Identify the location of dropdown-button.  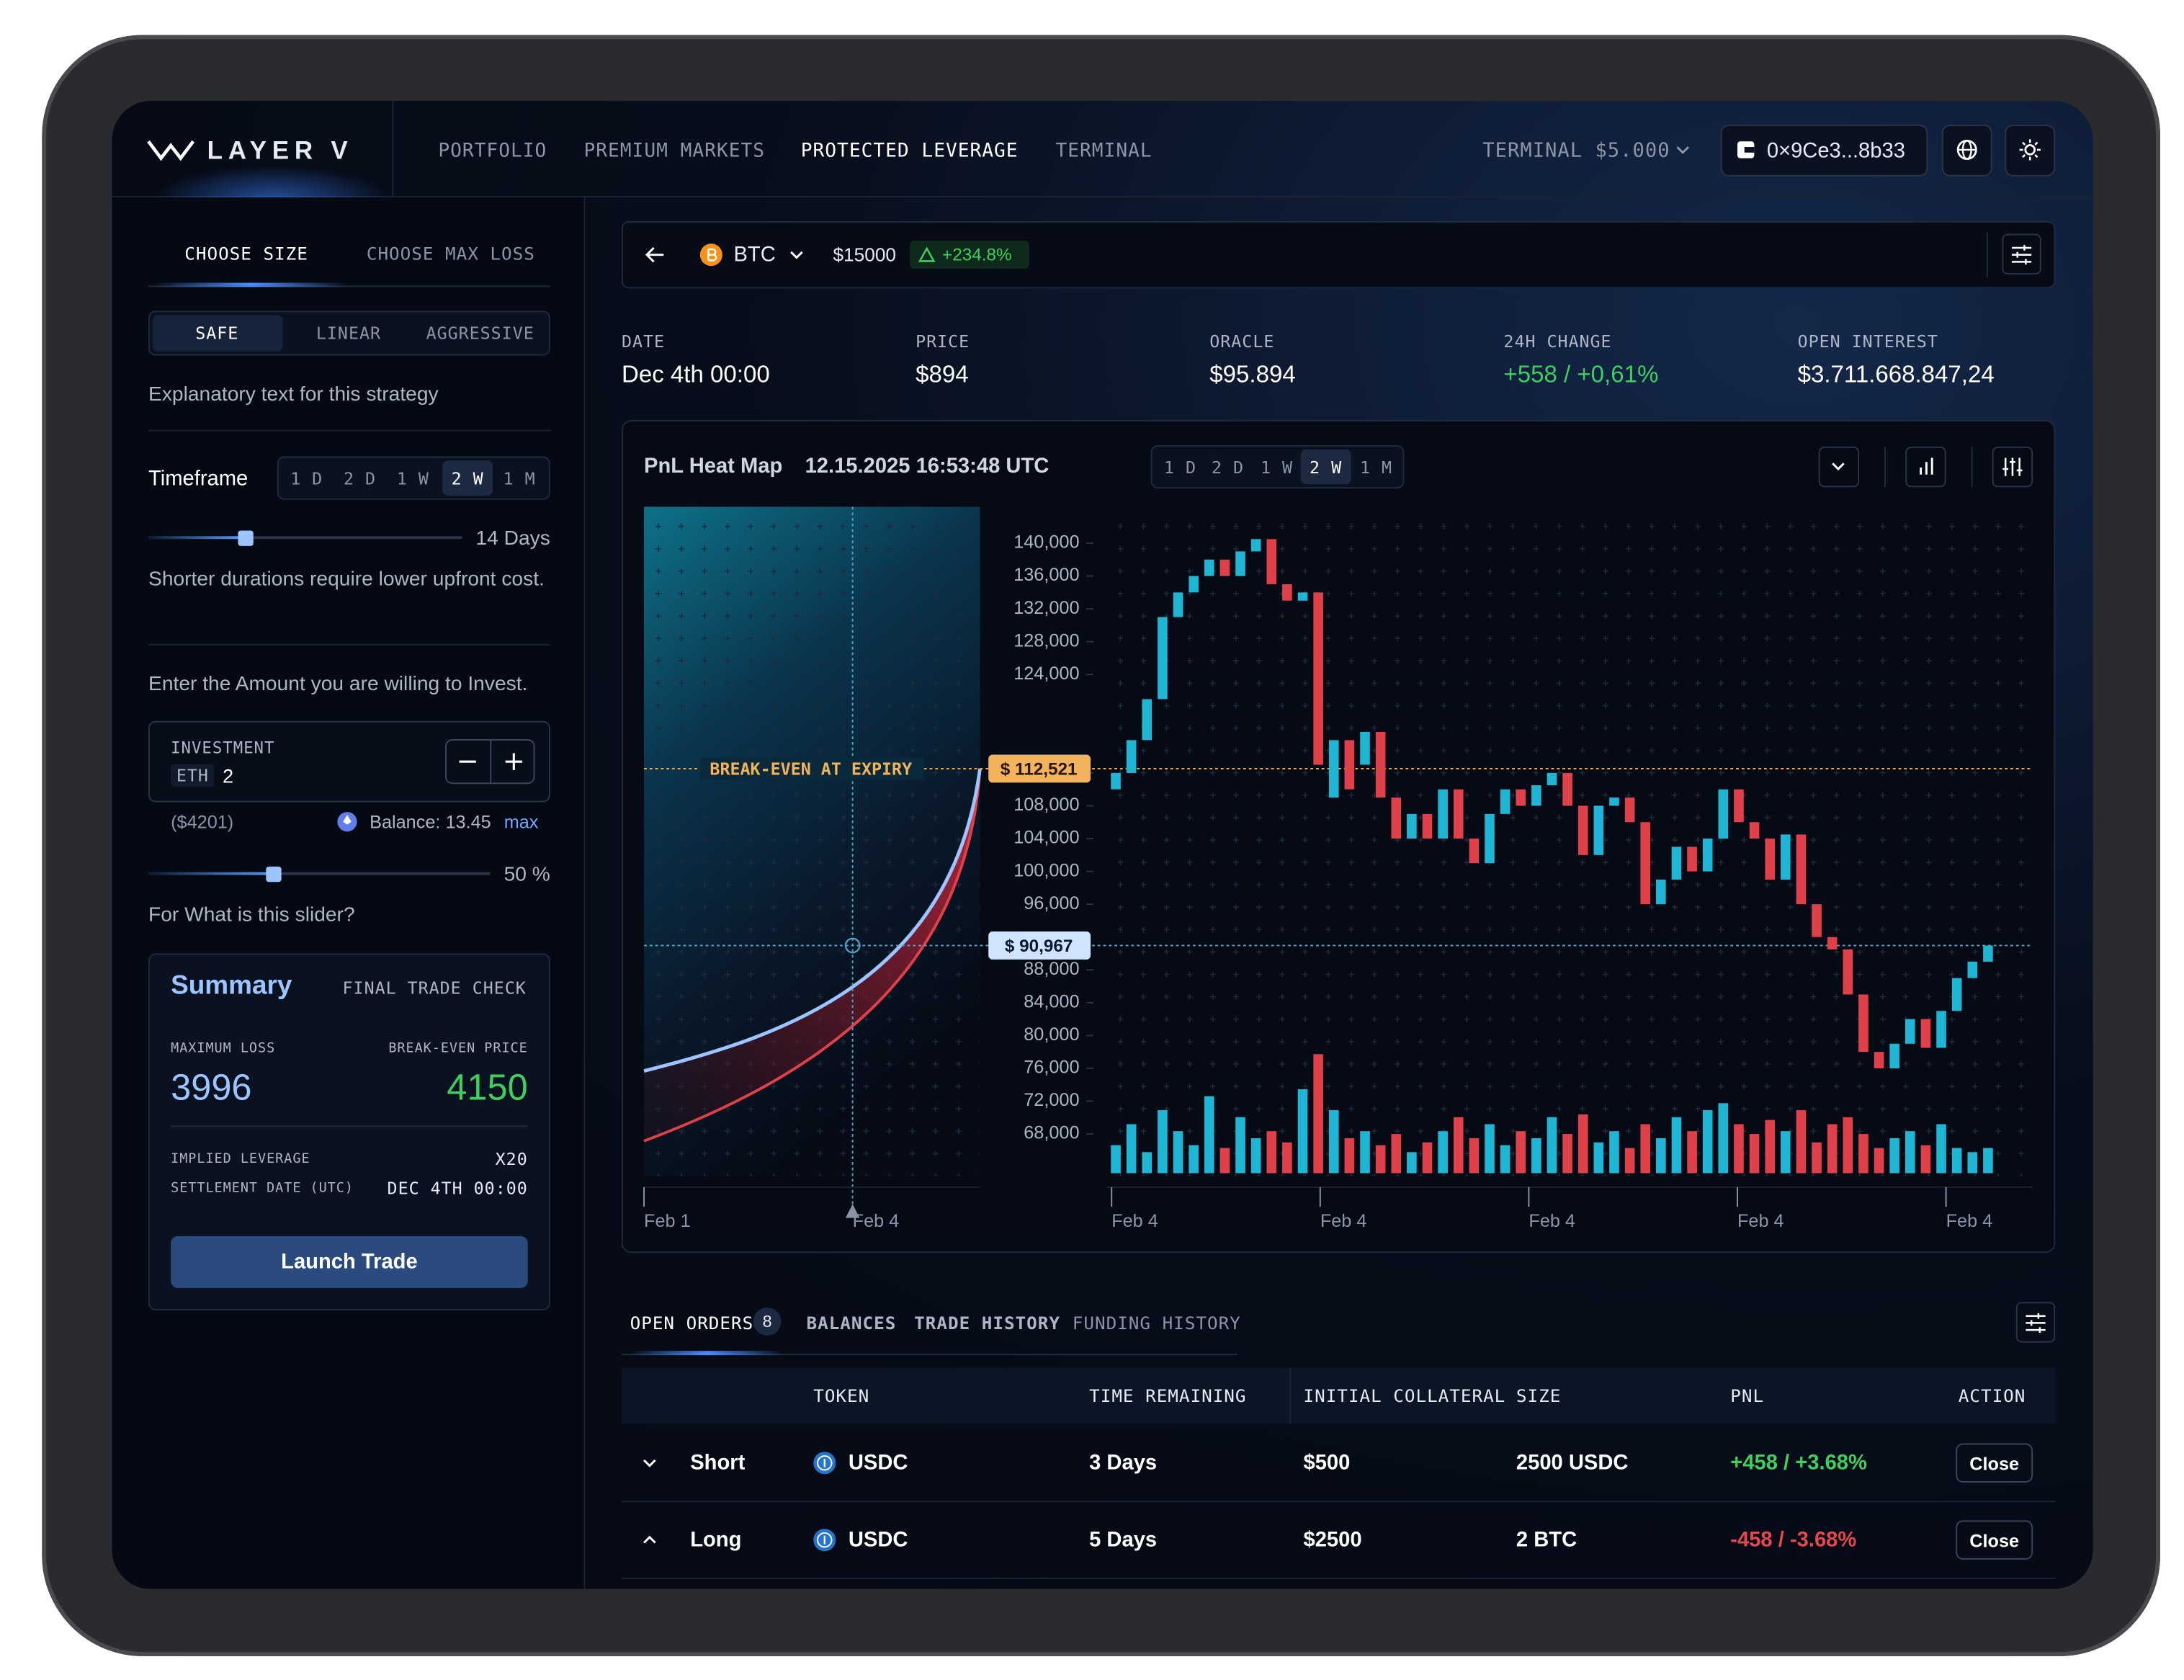
(1839, 467).